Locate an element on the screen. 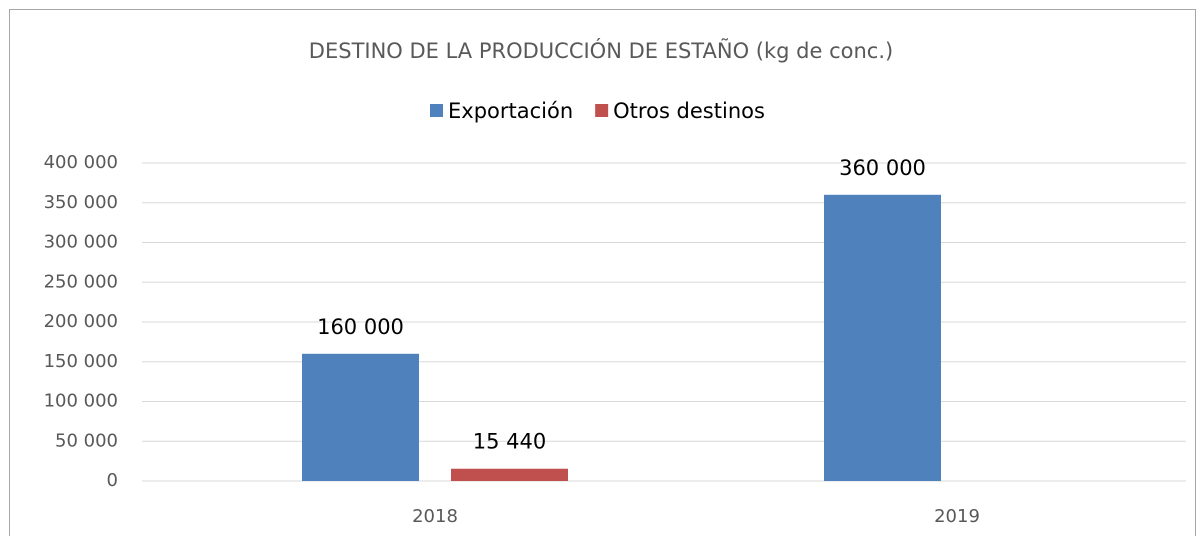  y-tick-label: 150 000 is located at coordinates (81, 361).